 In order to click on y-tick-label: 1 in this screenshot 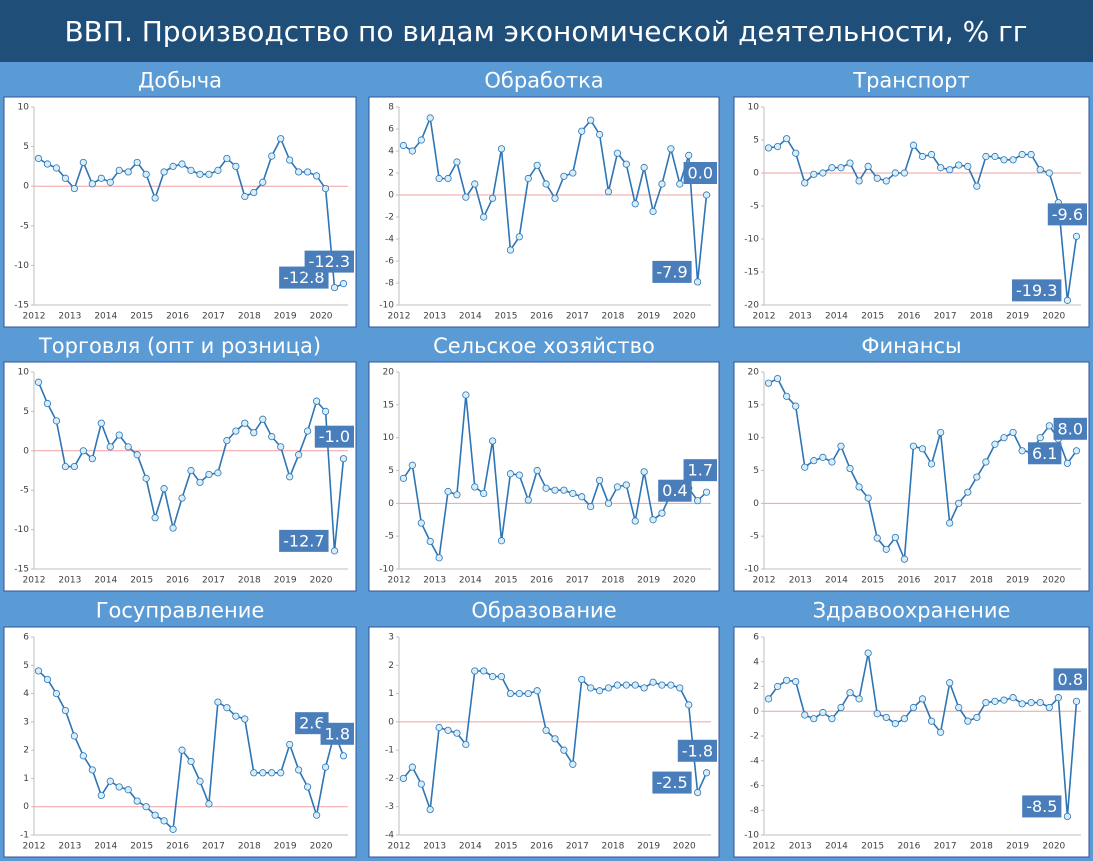, I will do `click(391, 694)`.